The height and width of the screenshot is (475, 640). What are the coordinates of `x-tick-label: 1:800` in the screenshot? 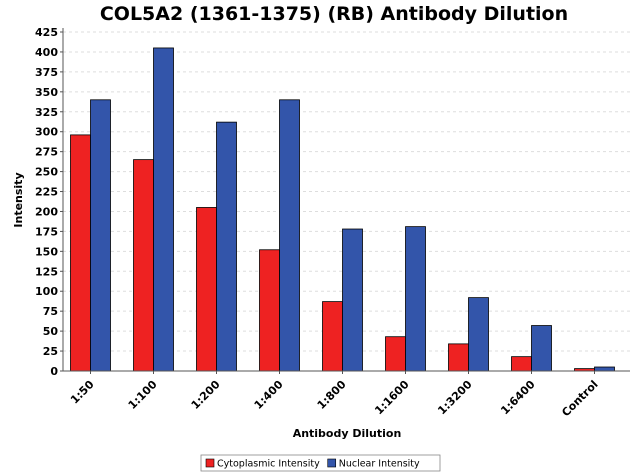 It's located at (332, 395).